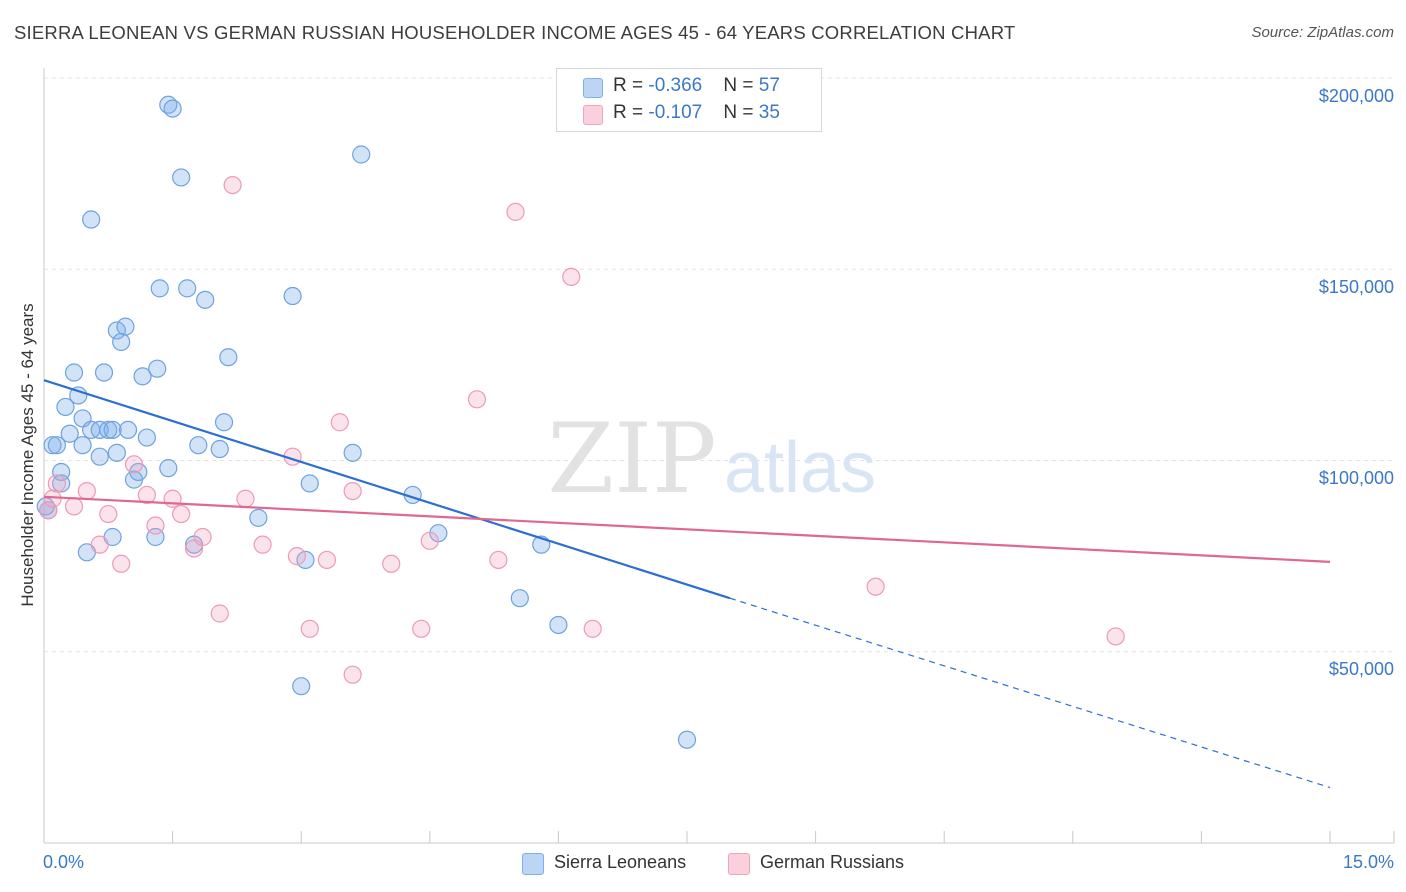 Image resolution: width=1406 pixels, height=892 pixels. Describe the element at coordinates (1322, 32) in the screenshot. I see `source-credit: Source: ZipAtlas.com` at that location.